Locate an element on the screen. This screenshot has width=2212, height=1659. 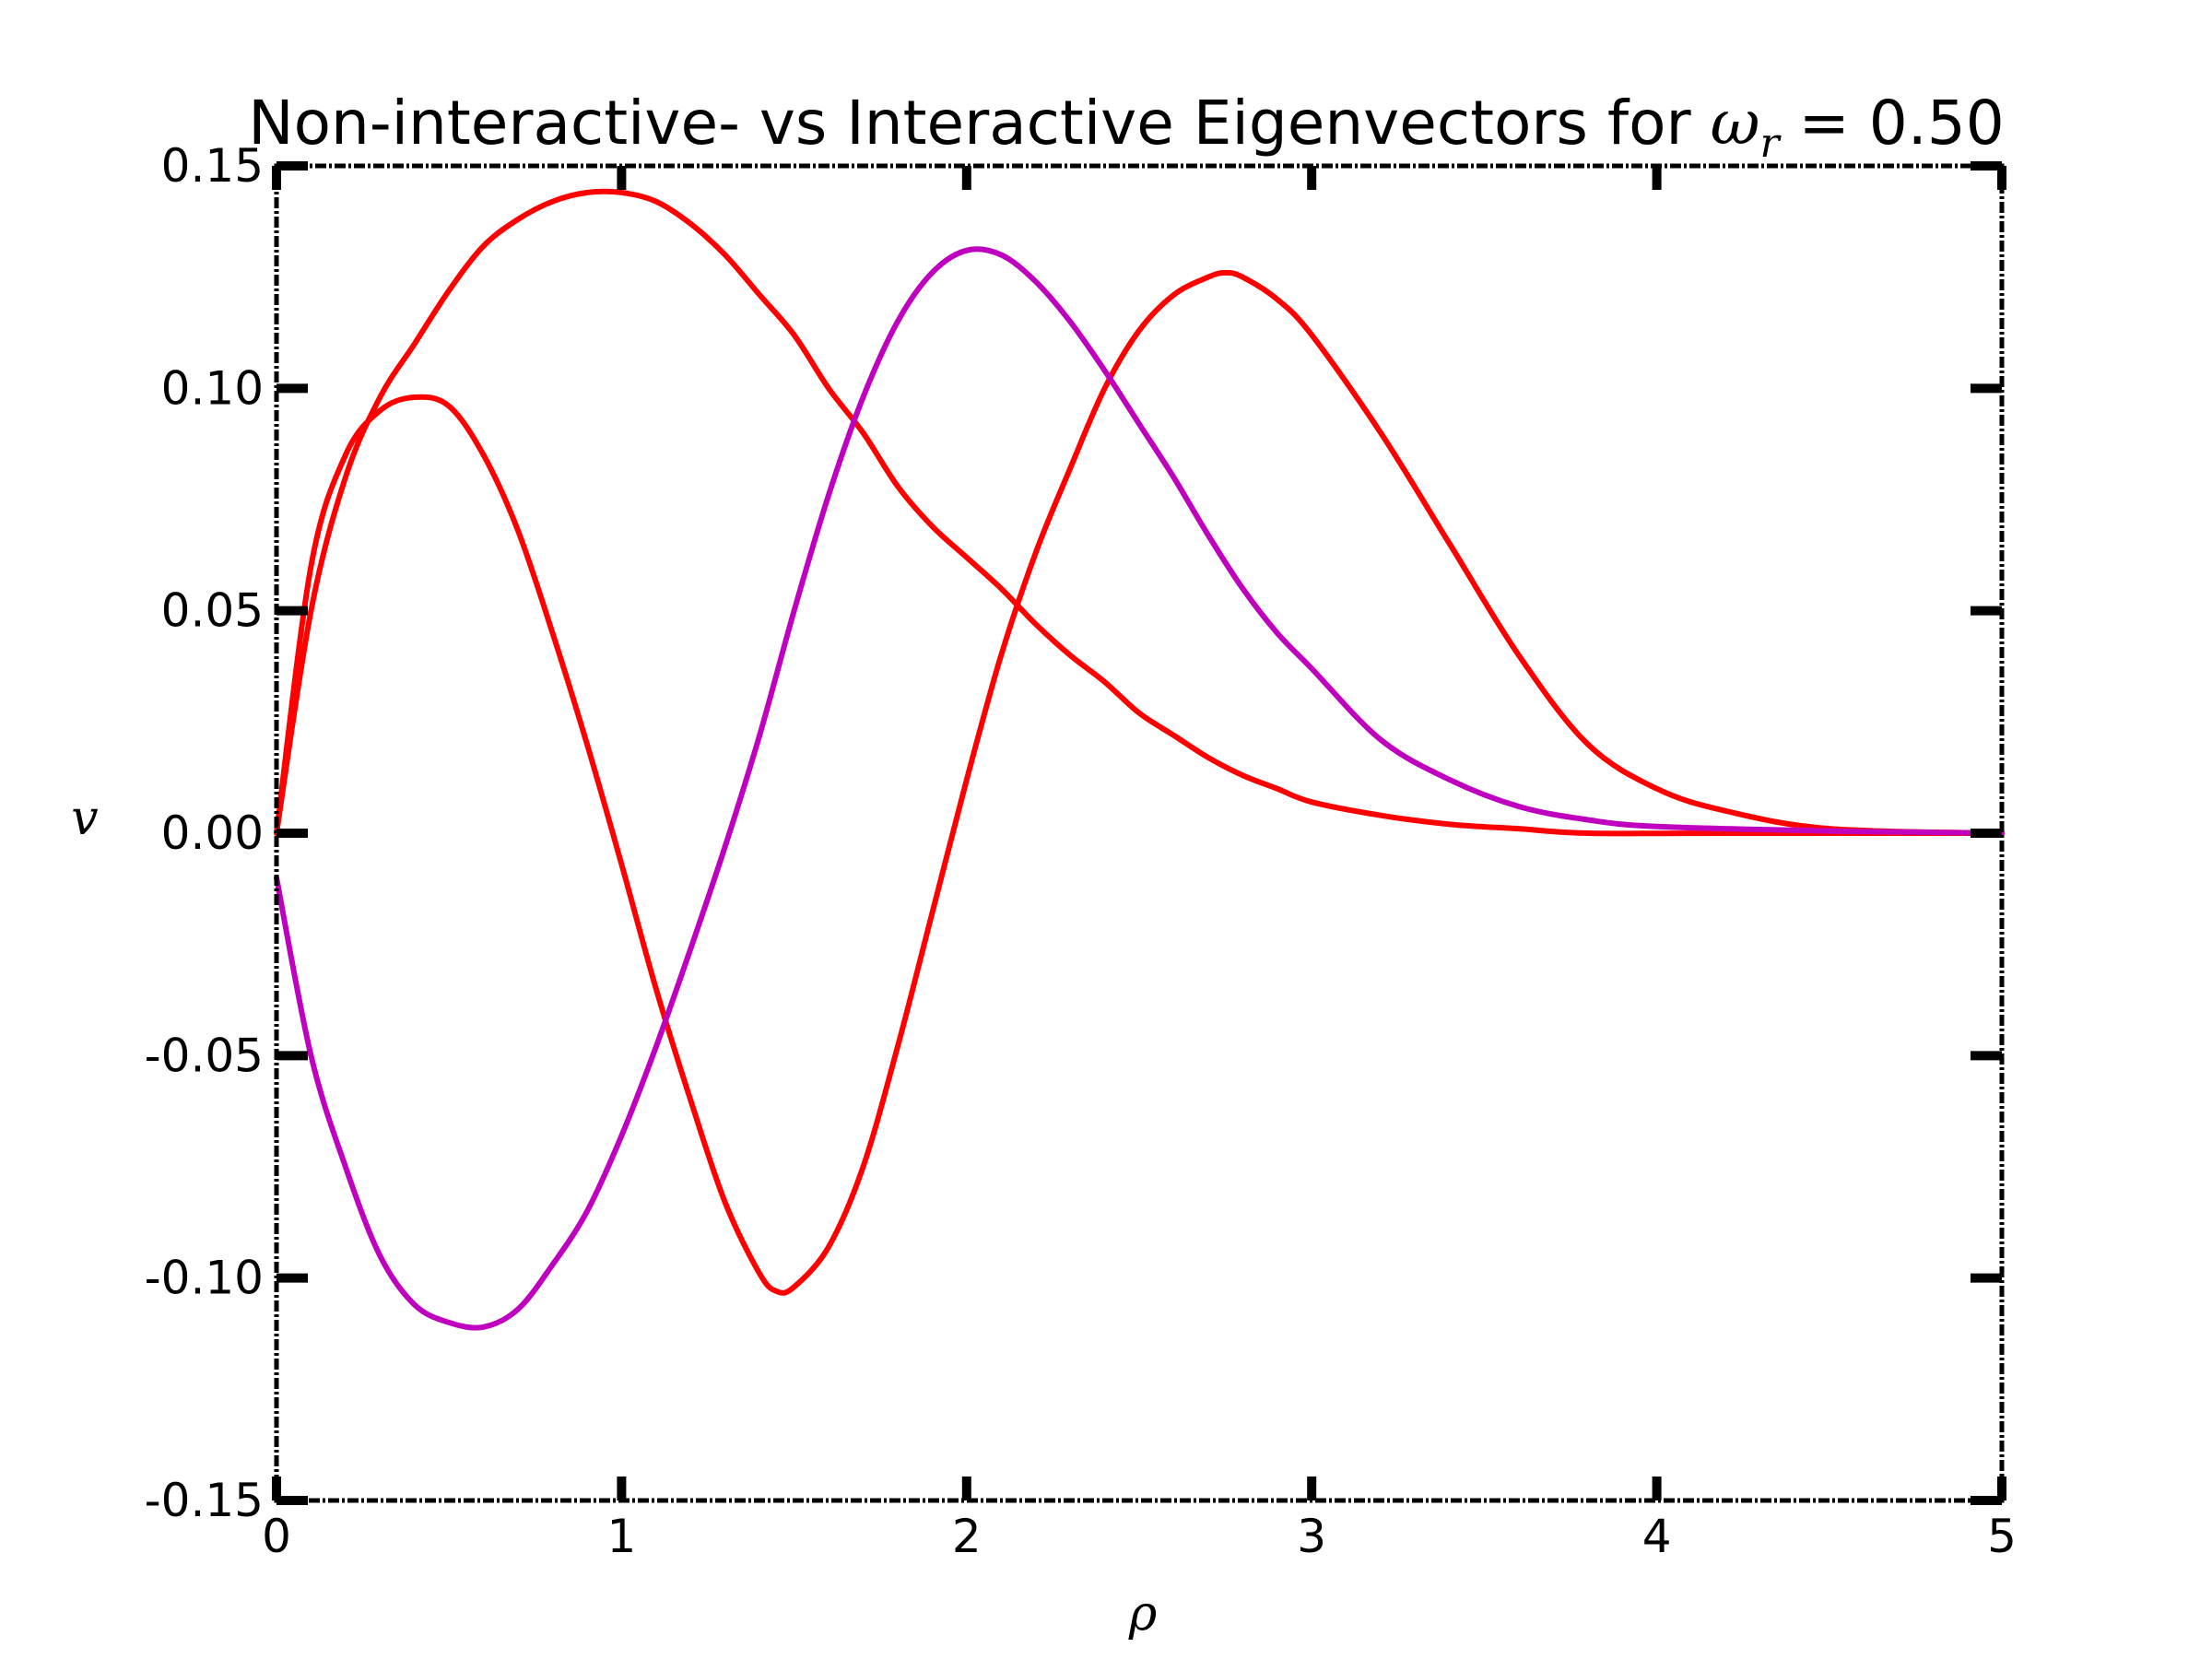
x-tick-label-1: 1 is located at coordinates (621, 1536).